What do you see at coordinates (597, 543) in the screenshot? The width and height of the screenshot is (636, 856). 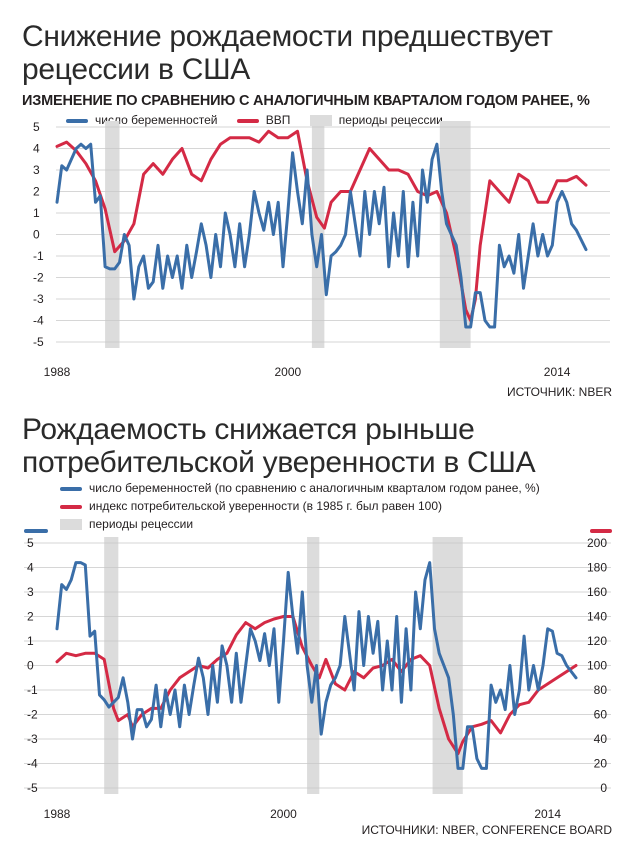 I see `bottom-ytick-right-label-0: 200` at bounding box center [597, 543].